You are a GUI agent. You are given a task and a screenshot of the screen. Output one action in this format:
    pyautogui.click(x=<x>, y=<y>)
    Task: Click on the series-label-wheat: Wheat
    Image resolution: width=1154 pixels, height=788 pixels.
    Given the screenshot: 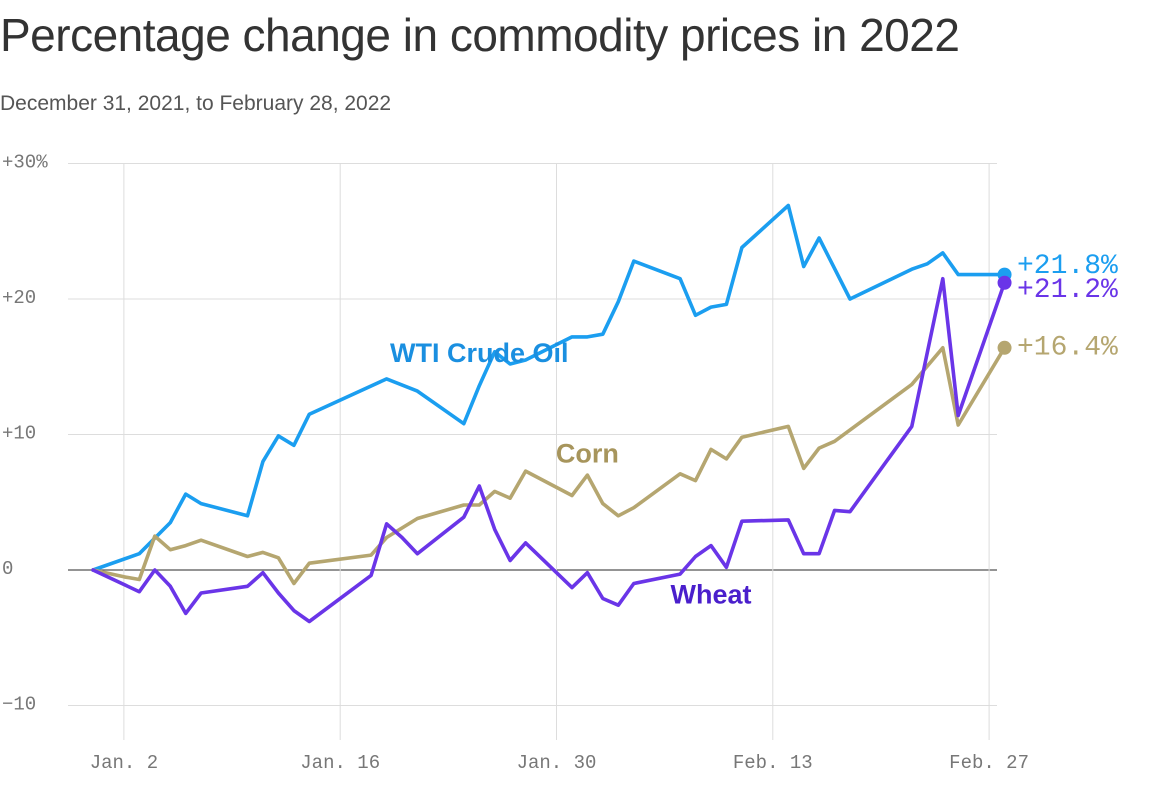 What is the action you would take?
    pyautogui.click(x=711, y=594)
    